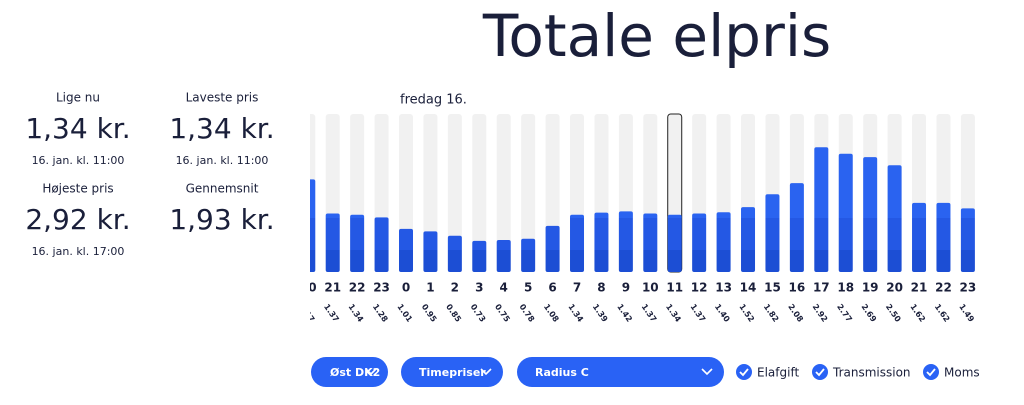 This screenshot has width=1024, height=405. What do you see at coordinates (222, 98) in the screenshot?
I see `stat-label: Laveste pris` at bounding box center [222, 98].